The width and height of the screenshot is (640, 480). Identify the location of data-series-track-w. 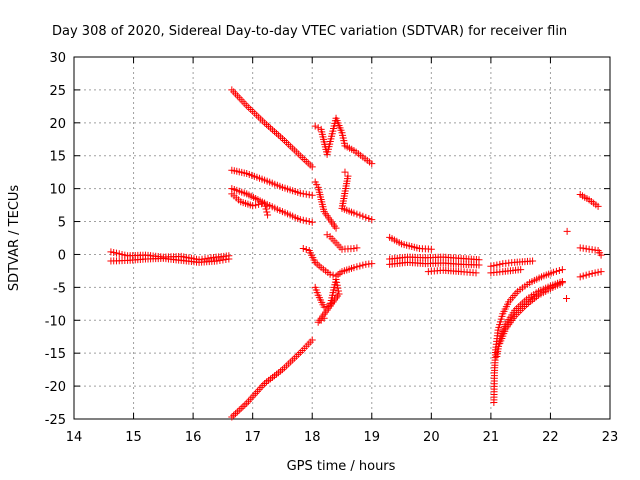
(589, 200).